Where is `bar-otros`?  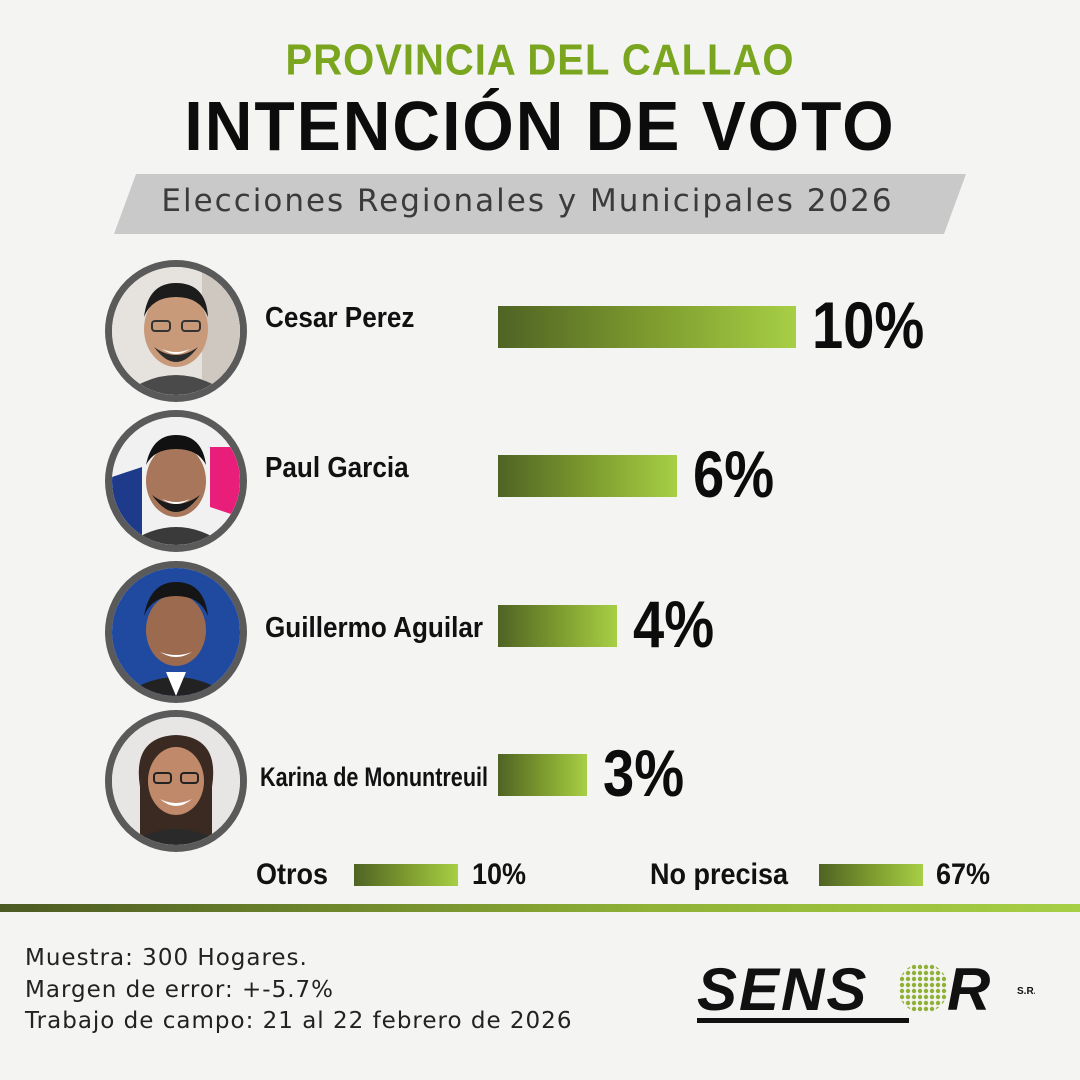 bar-otros is located at coordinates (406, 875).